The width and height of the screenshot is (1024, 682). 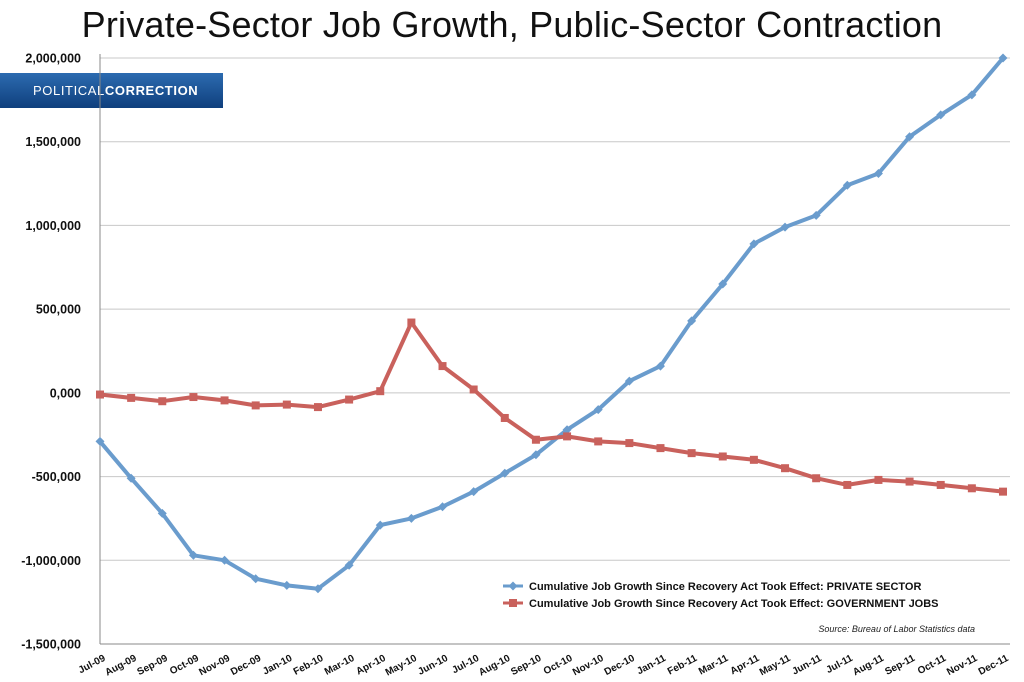 I want to click on y-tick-label: -1,500,000, so click(x=51, y=645).